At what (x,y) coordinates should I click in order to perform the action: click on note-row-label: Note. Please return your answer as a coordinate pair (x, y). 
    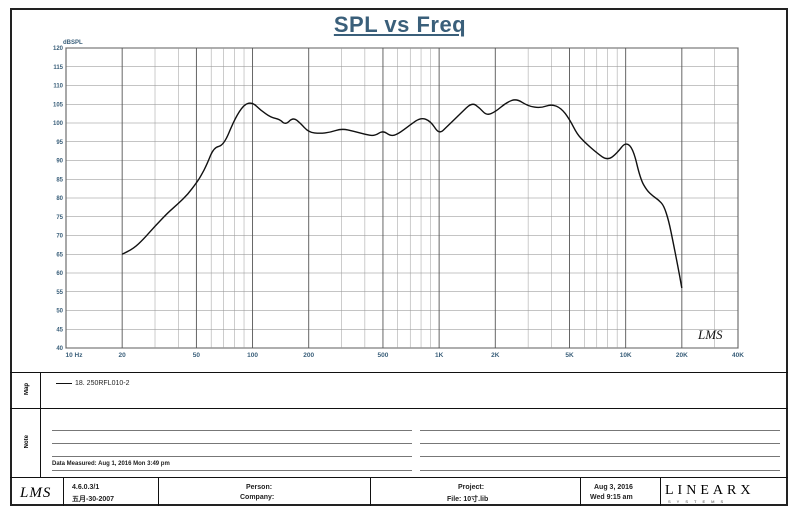
    Looking at the image, I should click on (27, 442).